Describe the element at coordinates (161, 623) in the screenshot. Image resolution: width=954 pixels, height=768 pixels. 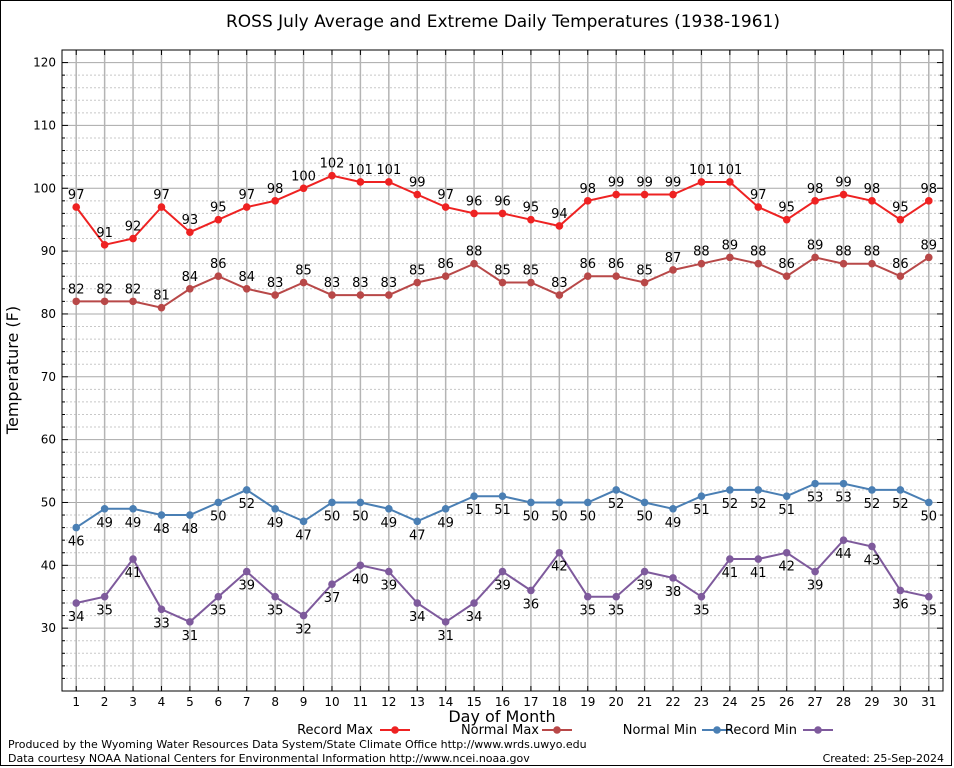
I see `data-label-record-min: 33` at that location.